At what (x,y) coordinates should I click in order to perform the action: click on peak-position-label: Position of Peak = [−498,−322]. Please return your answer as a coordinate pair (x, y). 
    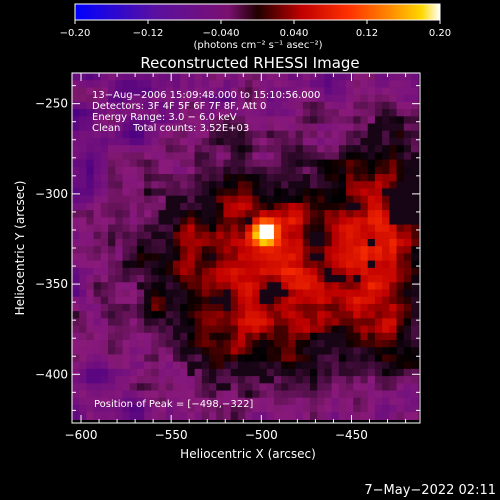
    Looking at the image, I should click on (173, 404).